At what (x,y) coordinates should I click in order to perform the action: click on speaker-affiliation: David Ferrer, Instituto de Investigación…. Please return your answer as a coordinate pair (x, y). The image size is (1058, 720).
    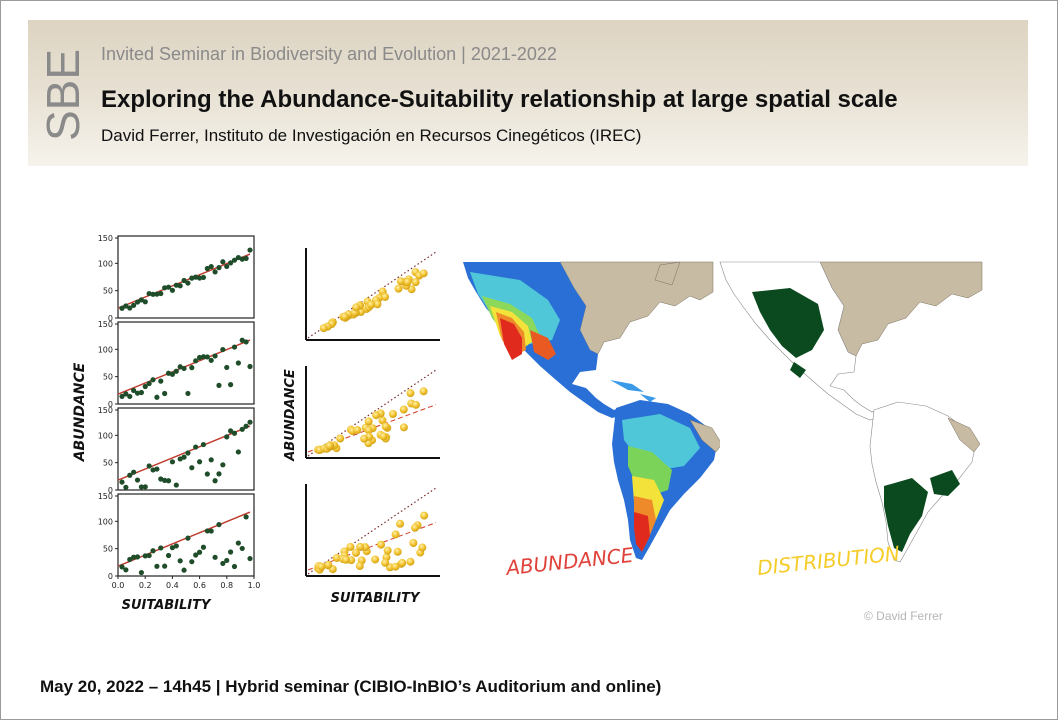
    Looking at the image, I should click on (371, 135).